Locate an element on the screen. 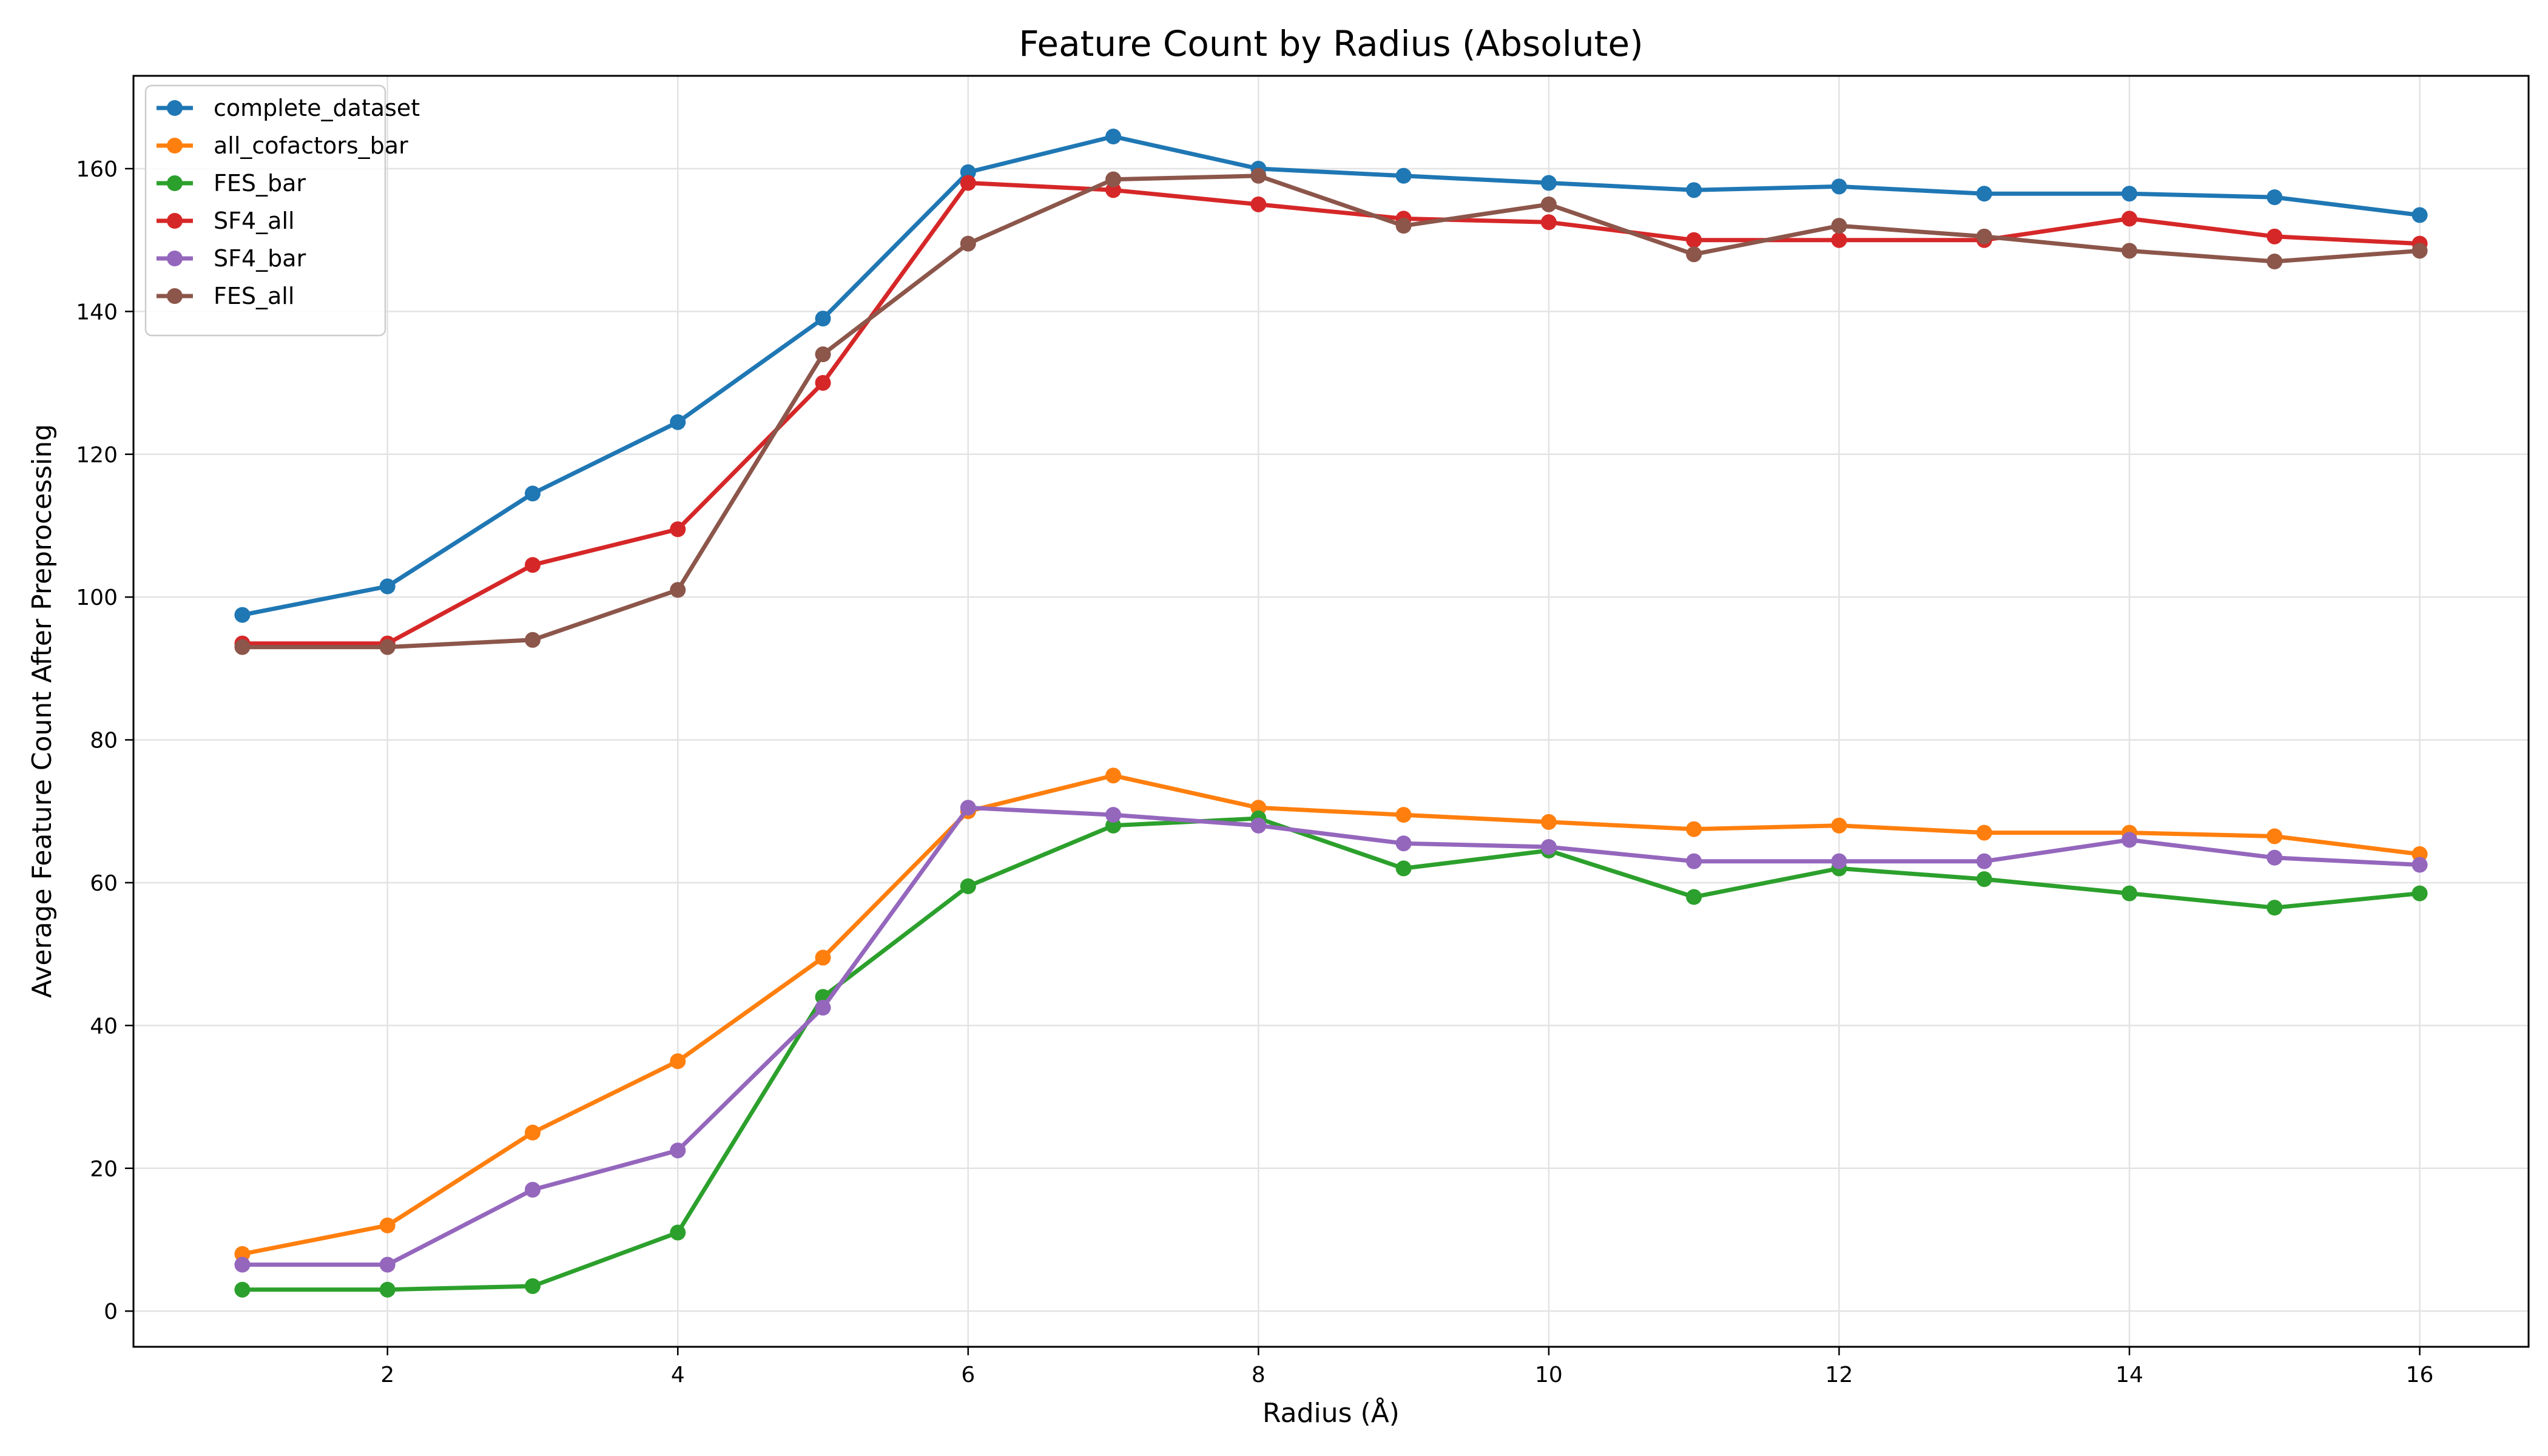 The height and width of the screenshot is (1456, 2548). legend-label: FES_all is located at coordinates (254, 296).